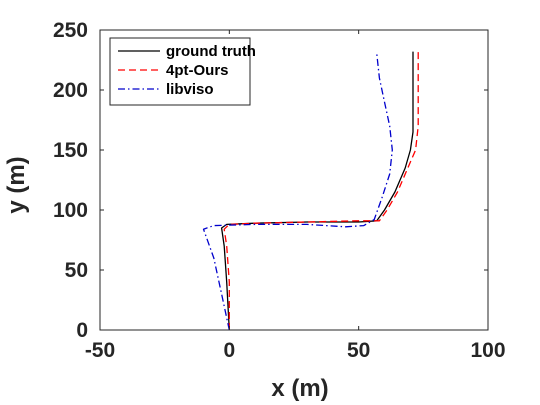  Describe the element at coordinates (197, 70) in the screenshot. I see `legend-label: 4pt-Ours` at that location.